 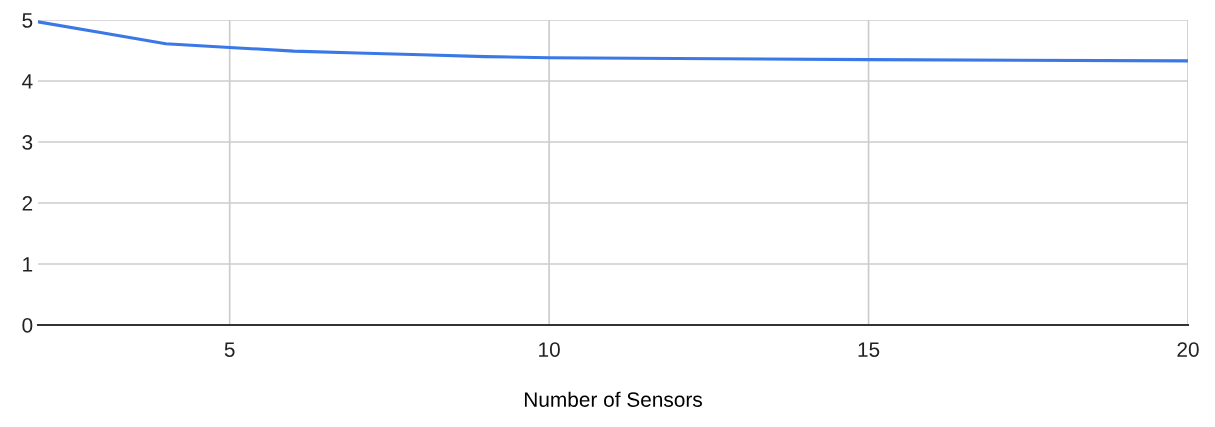 What do you see at coordinates (869, 349) in the screenshot?
I see `x-tick-label: 15` at bounding box center [869, 349].